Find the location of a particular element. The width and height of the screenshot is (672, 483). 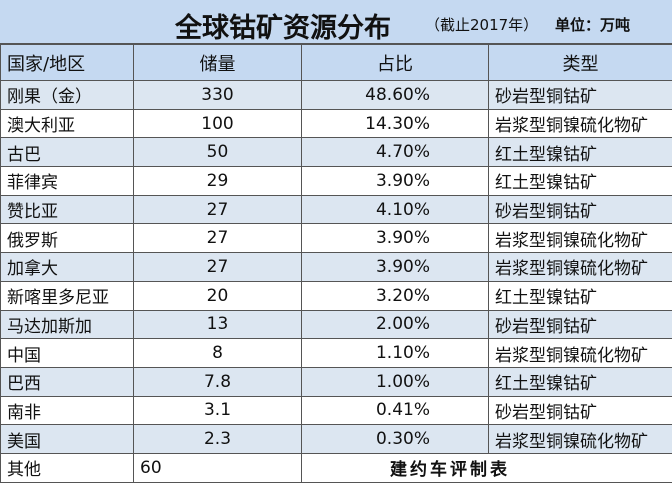

header-cell: 类型 is located at coordinates (580, 63).